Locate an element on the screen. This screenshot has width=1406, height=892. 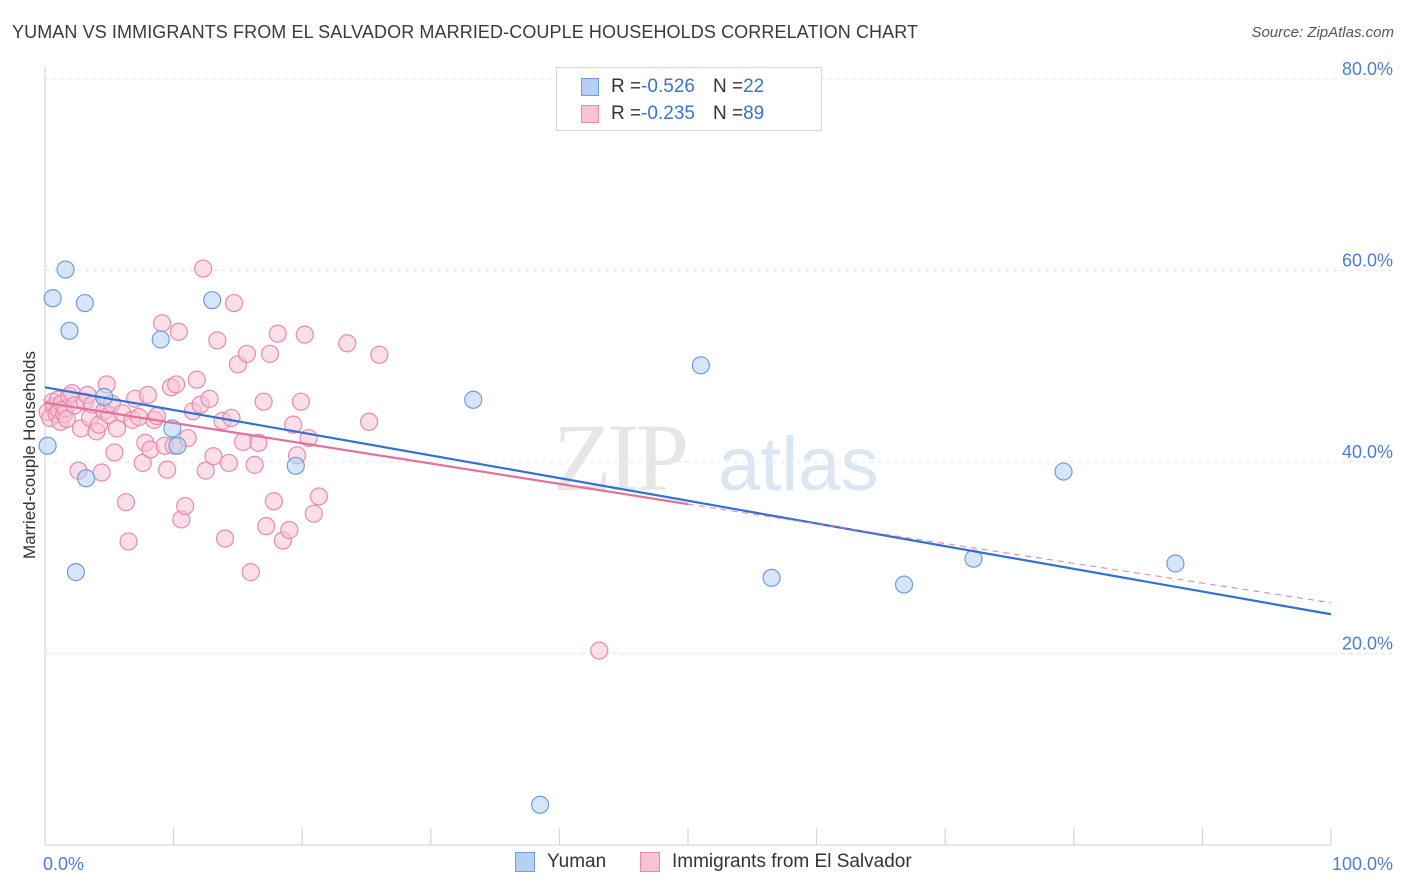
x-tick-label: 100.0% is located at coordinates (1362, 864).